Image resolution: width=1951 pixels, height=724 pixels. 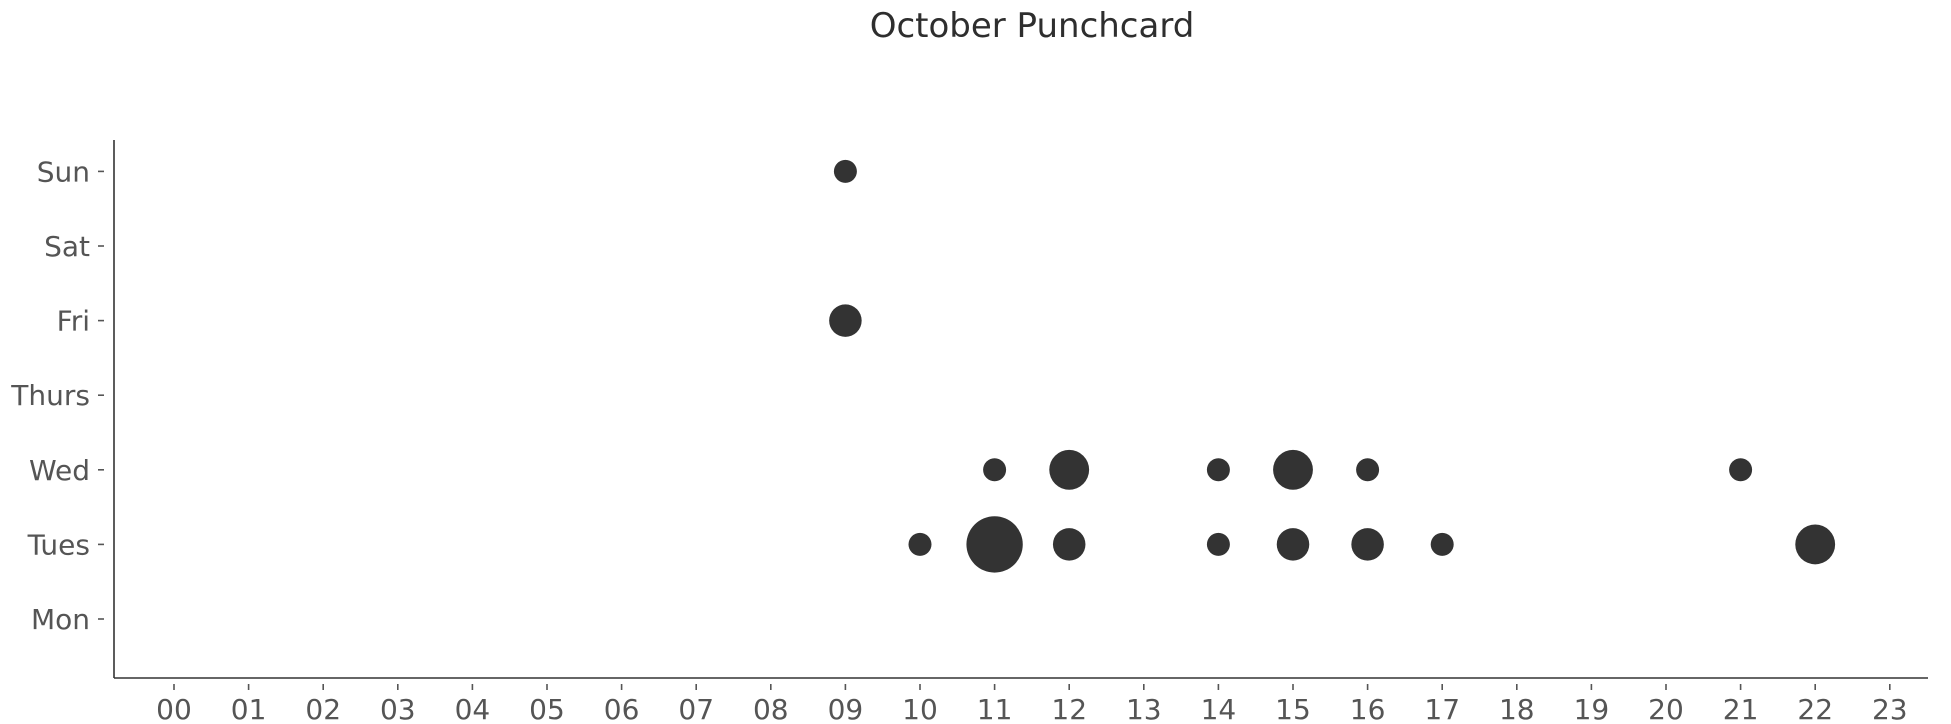 I want to click on x-tick-label-17: 17, so click(x=1442, y=708).